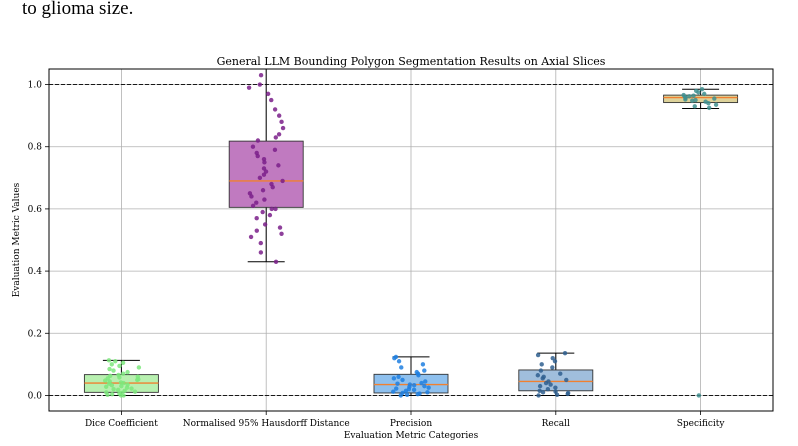 This screenshot has width=798, height=446. I want to click on x-tick-label: Precision, so click(411, 424).